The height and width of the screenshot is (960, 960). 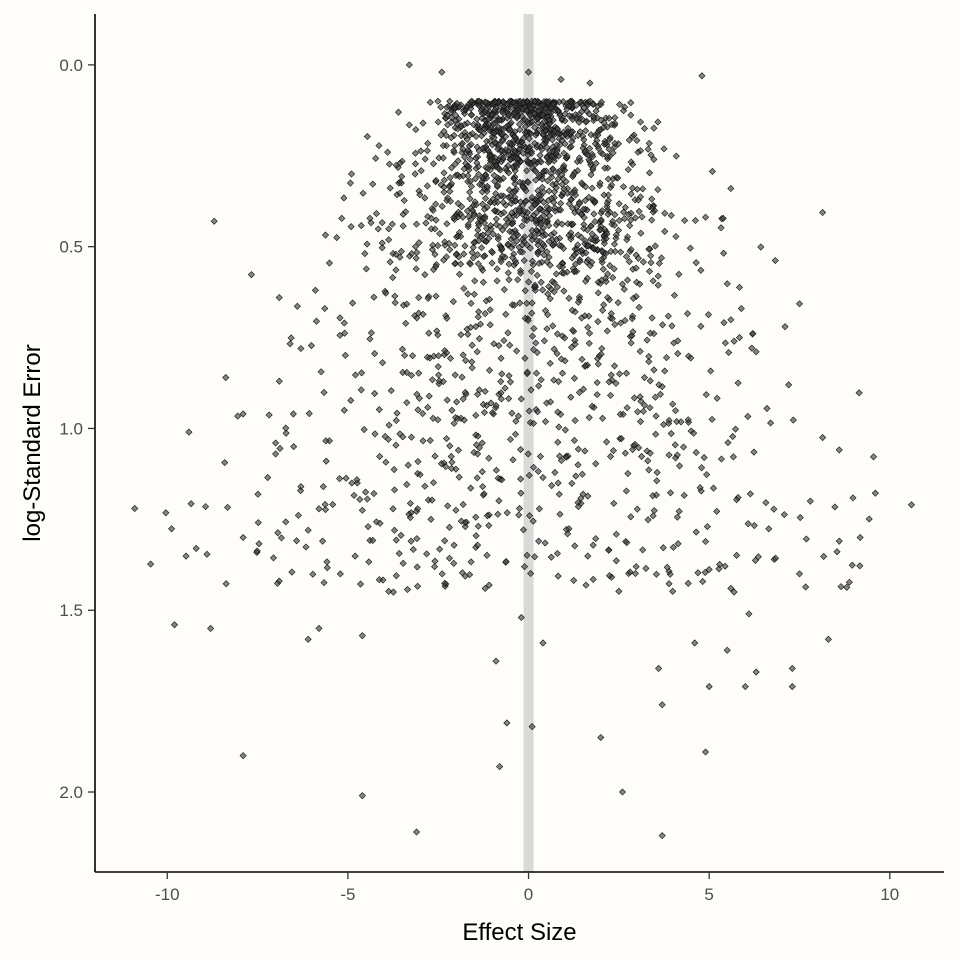 What do you see at coordinates (71, 65) in the screenshot?
I see `y-tick-label: 0.0` at bounding box center [71, 65].